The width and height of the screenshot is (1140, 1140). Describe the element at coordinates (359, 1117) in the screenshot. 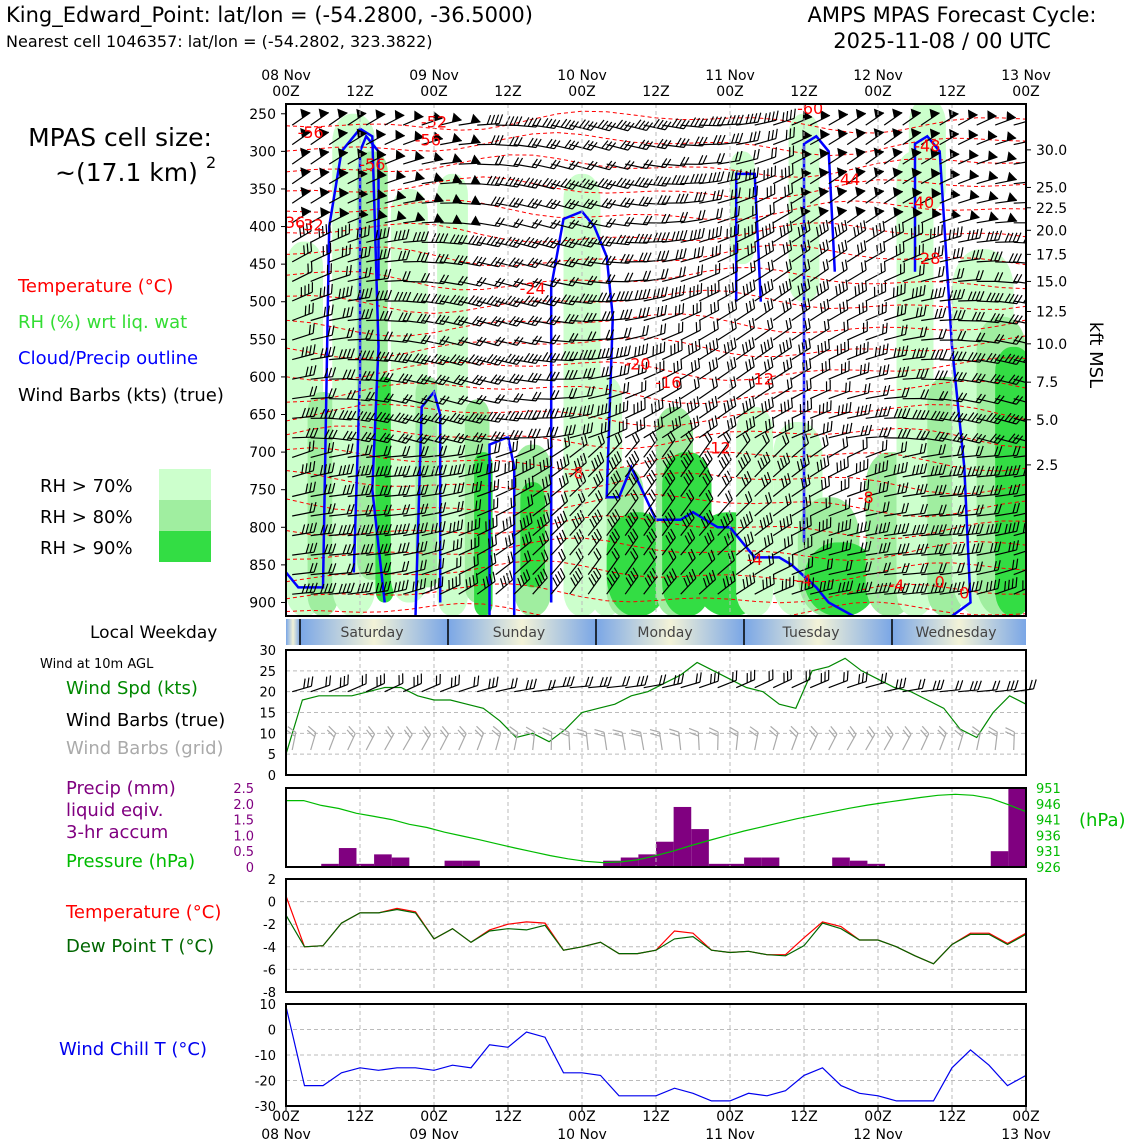

I see `bottom-hour-label: 12Z` at that location.